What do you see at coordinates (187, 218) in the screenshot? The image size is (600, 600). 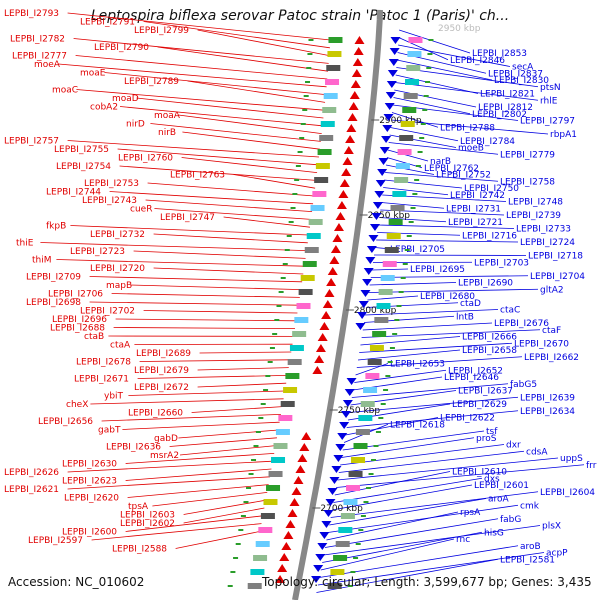 I see `left-gene-label: LEPBI_I2747` at bounding box center [187, 218].